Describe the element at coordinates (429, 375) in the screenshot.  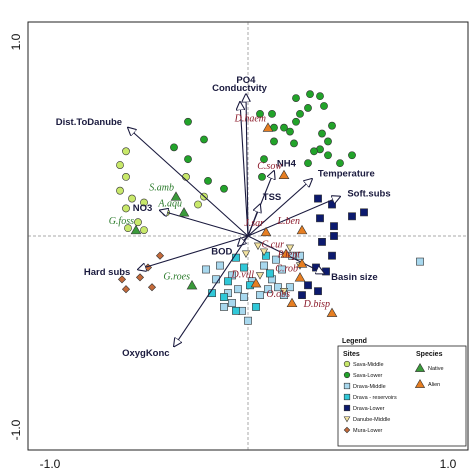
I see `legend-species-list: Native Alien` at that location.